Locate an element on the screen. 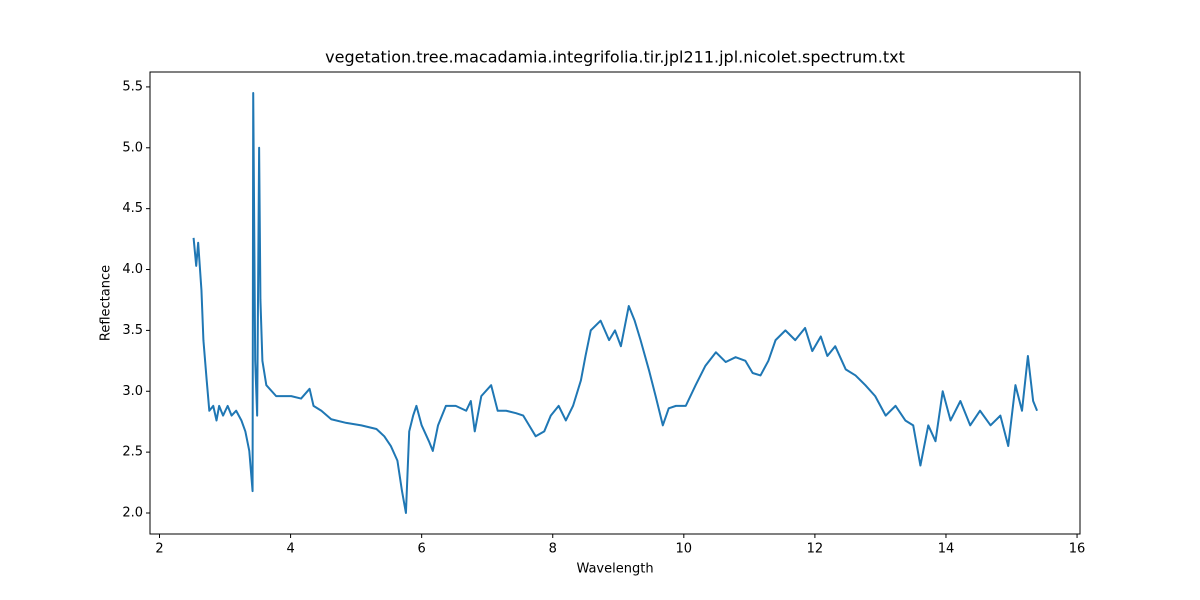 This screenshot has height=600, width=1200. y-axis-label: Reflectance is located at coordinates (106, 303).